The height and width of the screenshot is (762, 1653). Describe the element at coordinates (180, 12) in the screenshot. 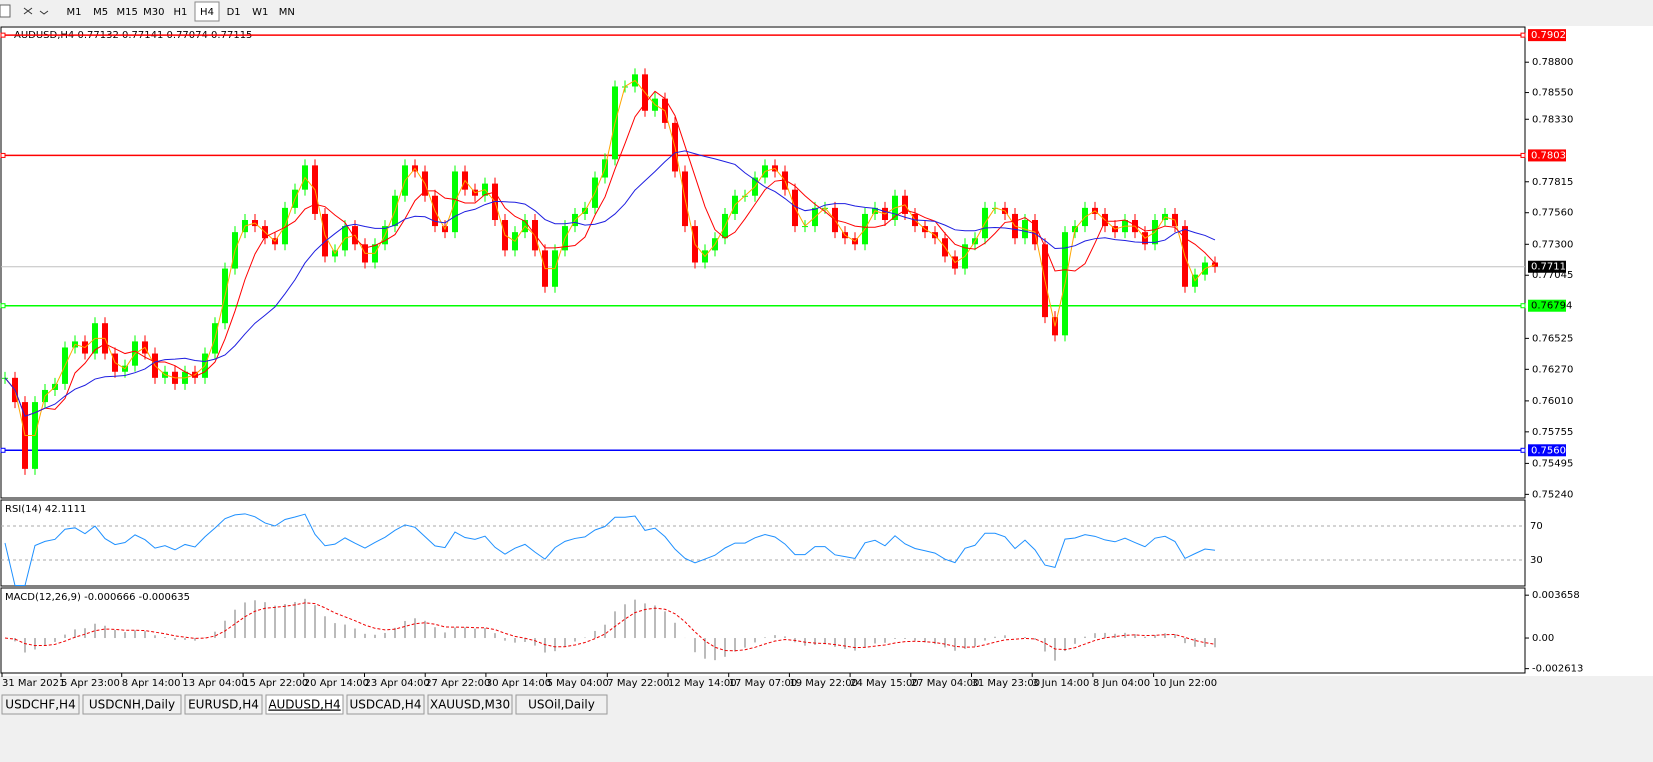

I see `timeframe-button: H1` at that location.